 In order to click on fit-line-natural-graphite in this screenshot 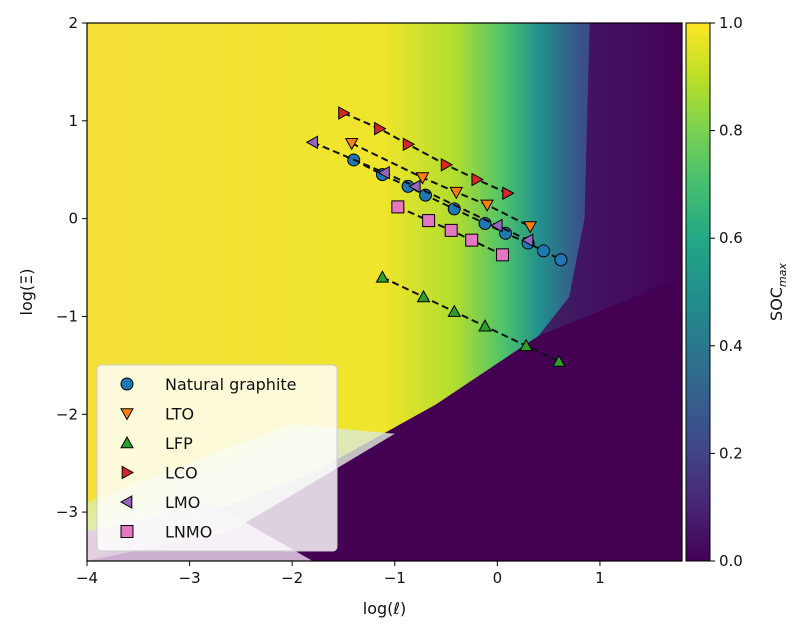, I will do `click(457, 210)`.